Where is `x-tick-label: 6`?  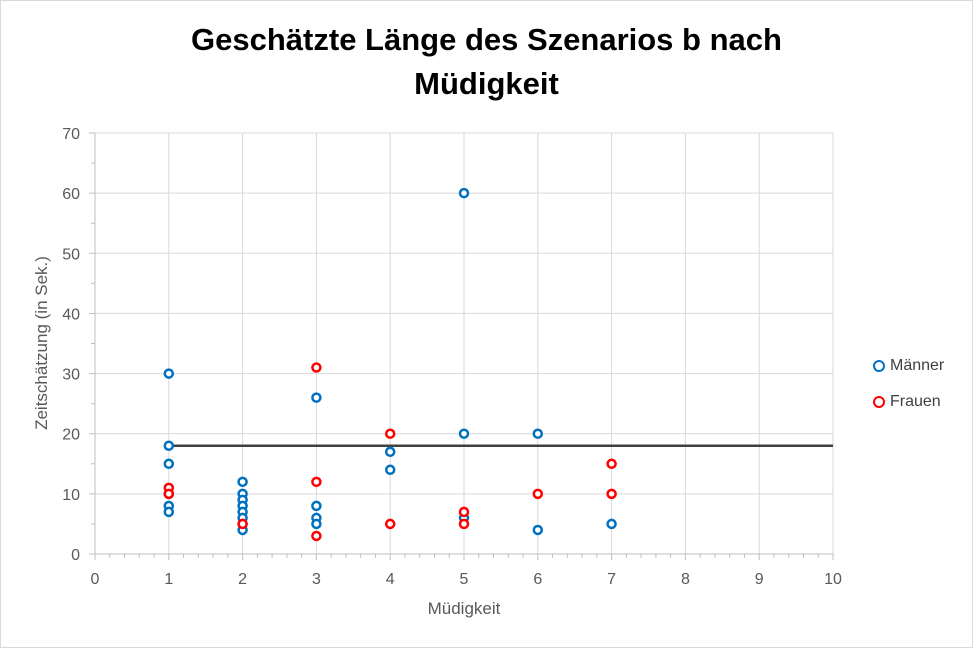 x-tick-label: 6 is located at coordinates (537, 579).